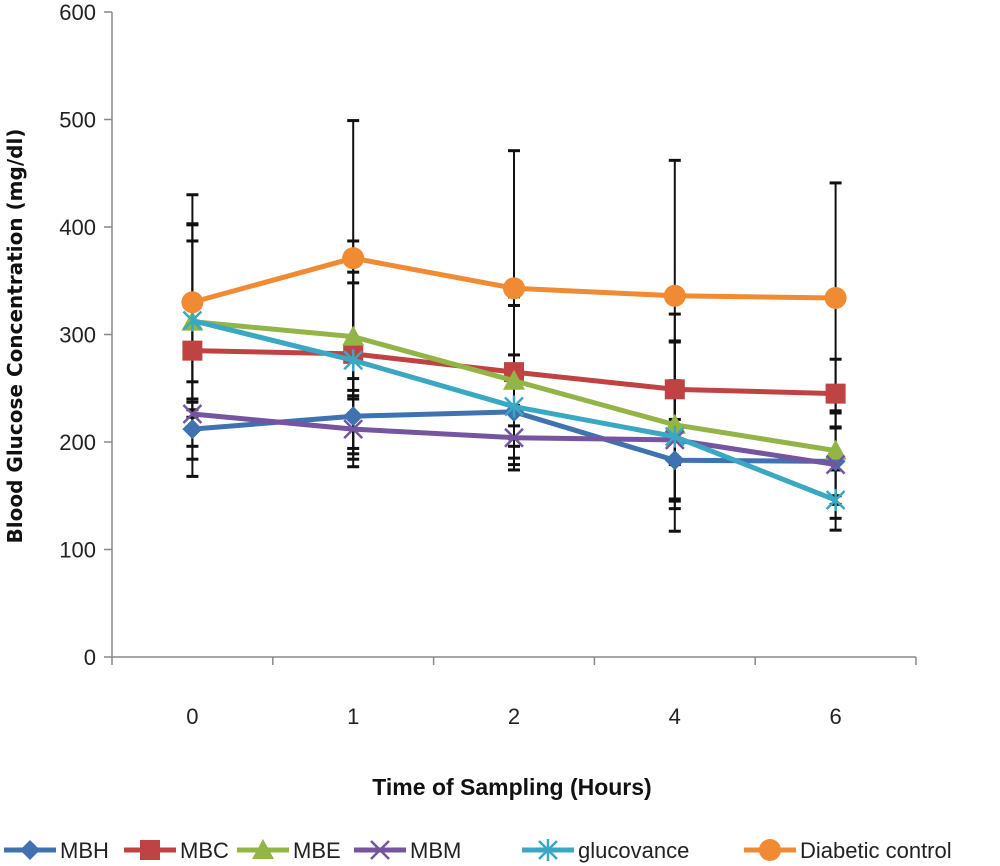  Describe the element at coordinates (289, 850) in the screenshot. I see `legend-item-mbe: MBE` at that location.